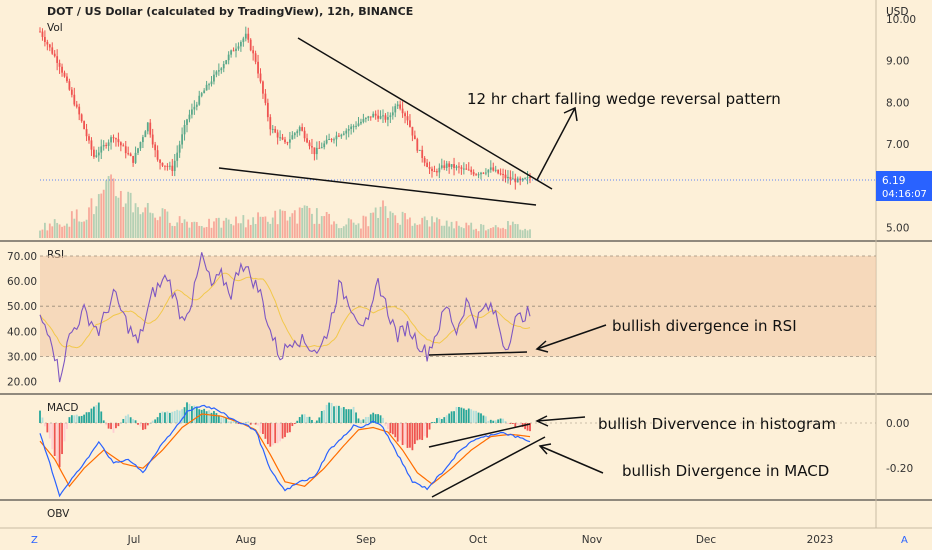 This screenshot has height=550, width=932. What do you see at coordinates (556, 144) in the screenshot?
I see `breakout-arrow` at bounding box center [556, 144].